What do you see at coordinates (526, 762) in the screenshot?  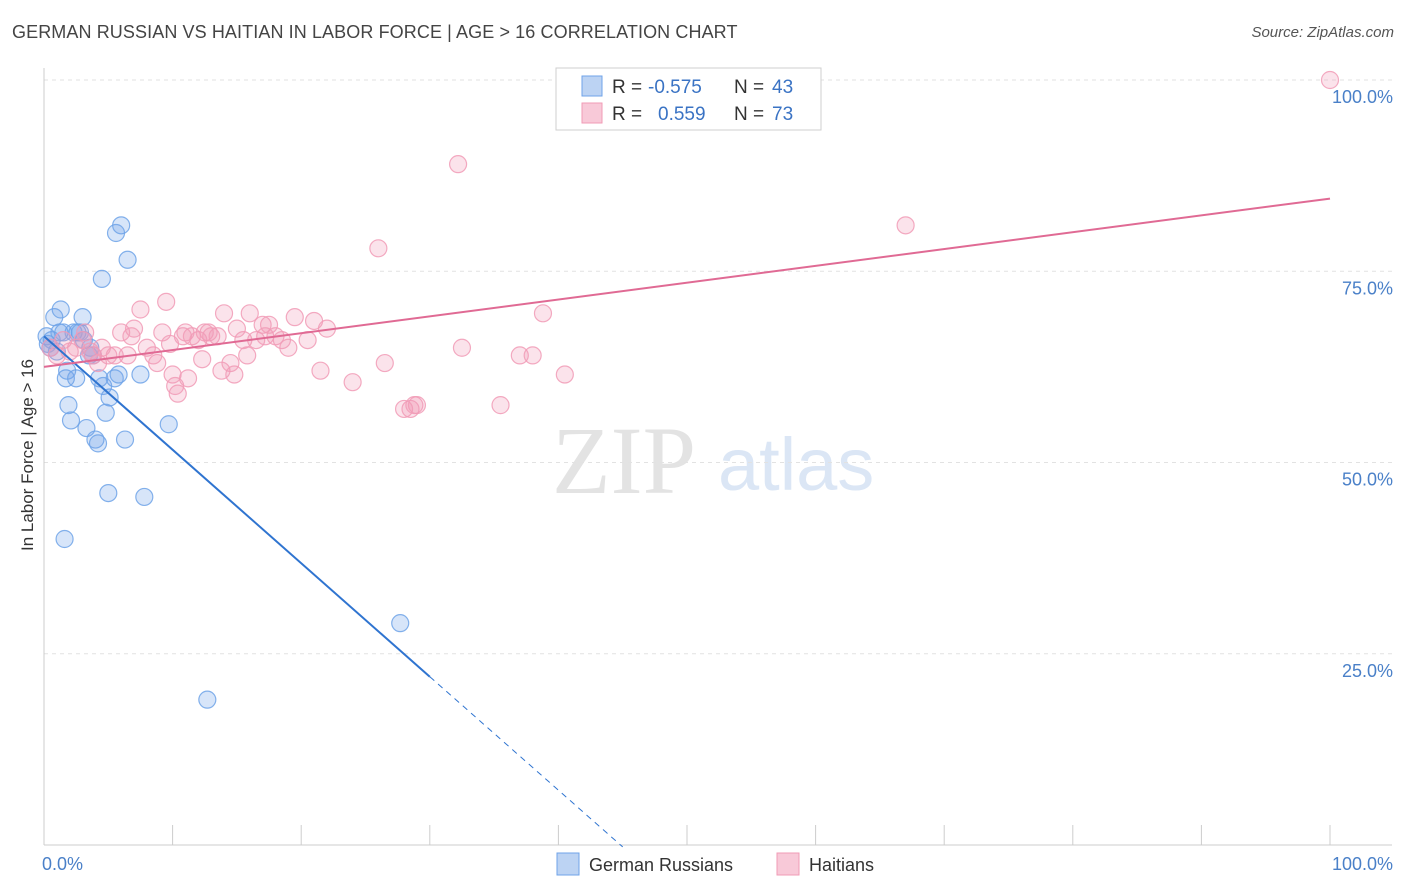 I see `trend-extension-german-russians` at bounding box center [526, 762].